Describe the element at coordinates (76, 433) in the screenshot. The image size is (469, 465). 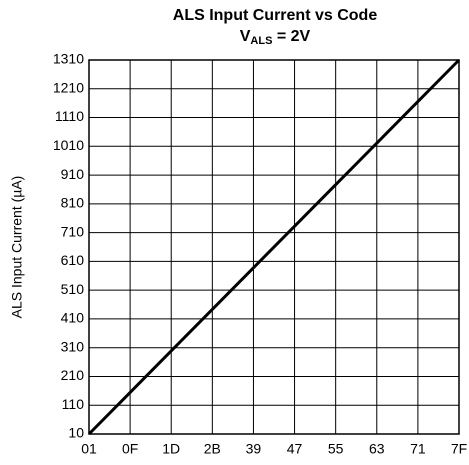
I see `y-tick-label: 10` at that location.